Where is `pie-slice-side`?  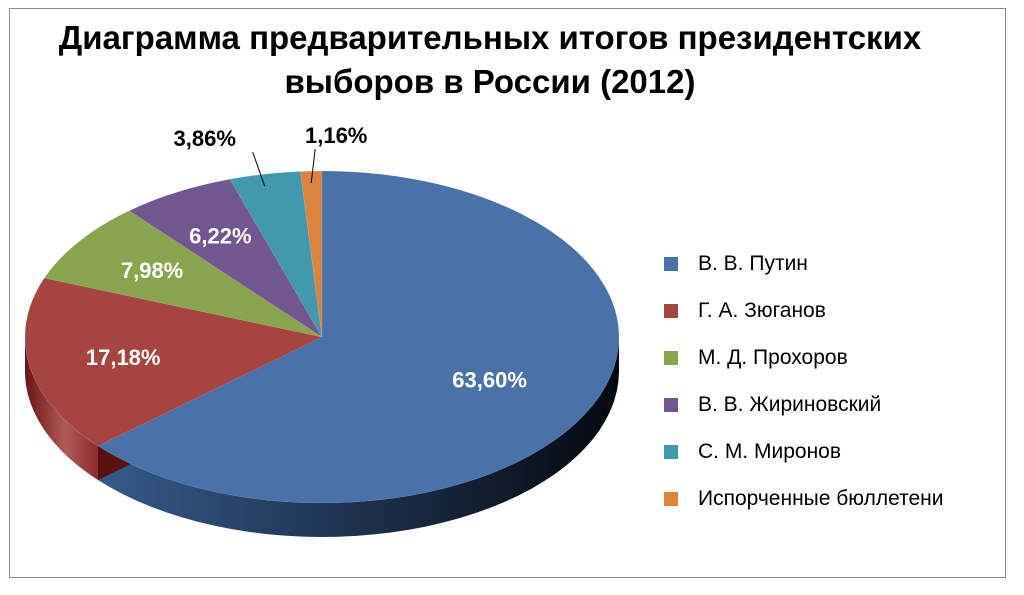
pie-slice-side is located at coordinates (61, 408).